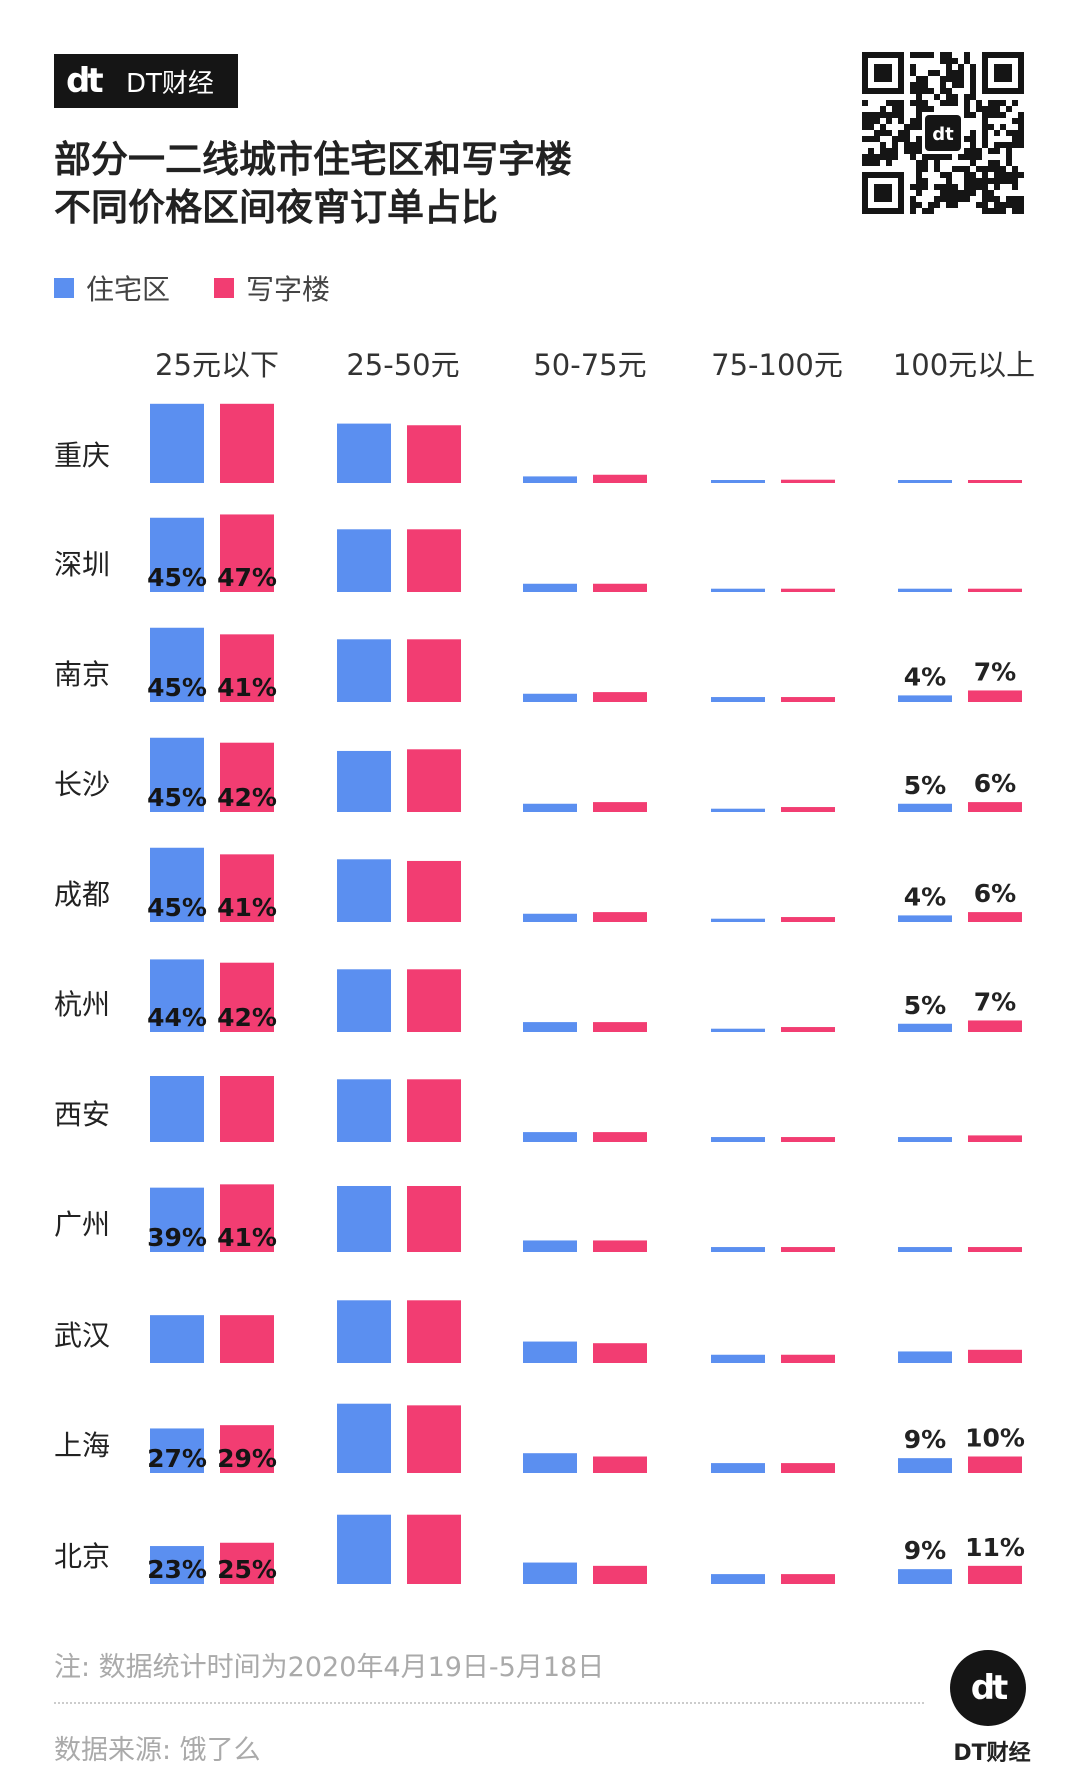 The image size is (1080, 1781). I want to click on legend-swatch-office, so click(224, 288).